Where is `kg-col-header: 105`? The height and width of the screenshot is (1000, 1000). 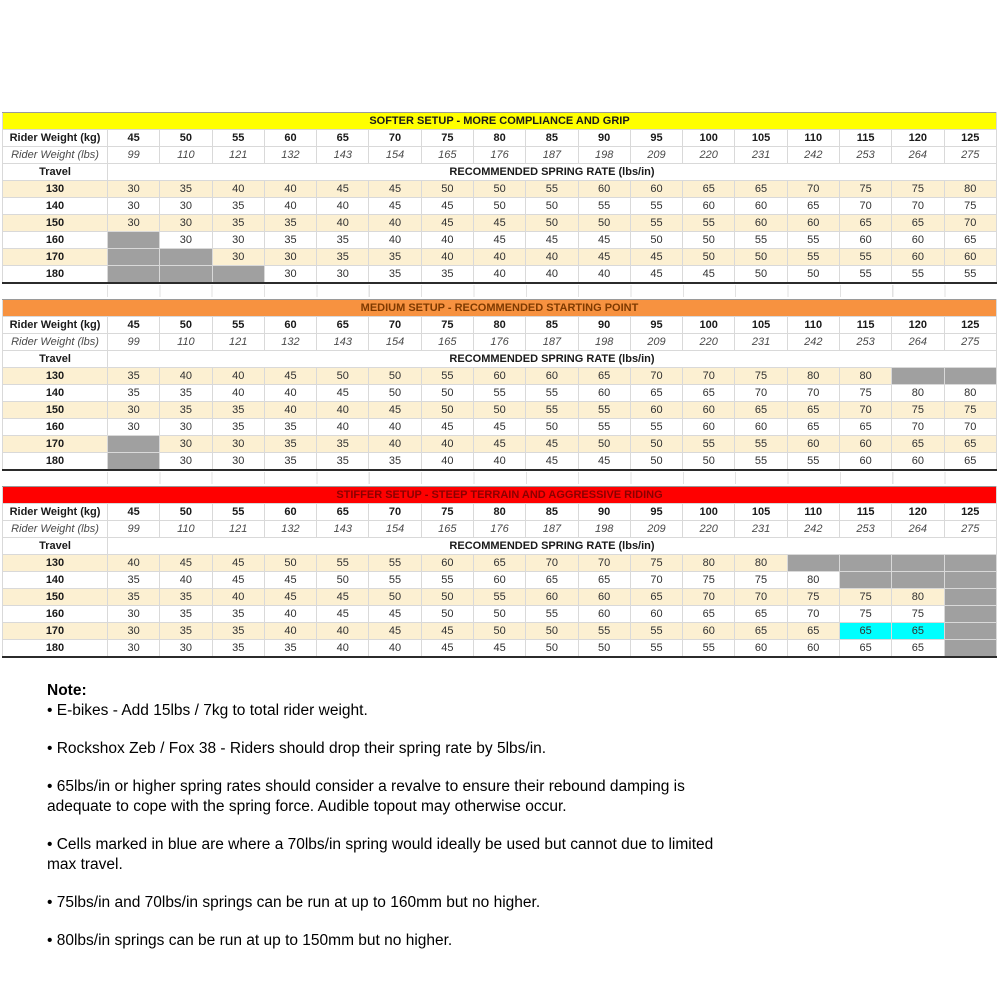
kg-col-header: 105 is located at coordinates (761, 325).